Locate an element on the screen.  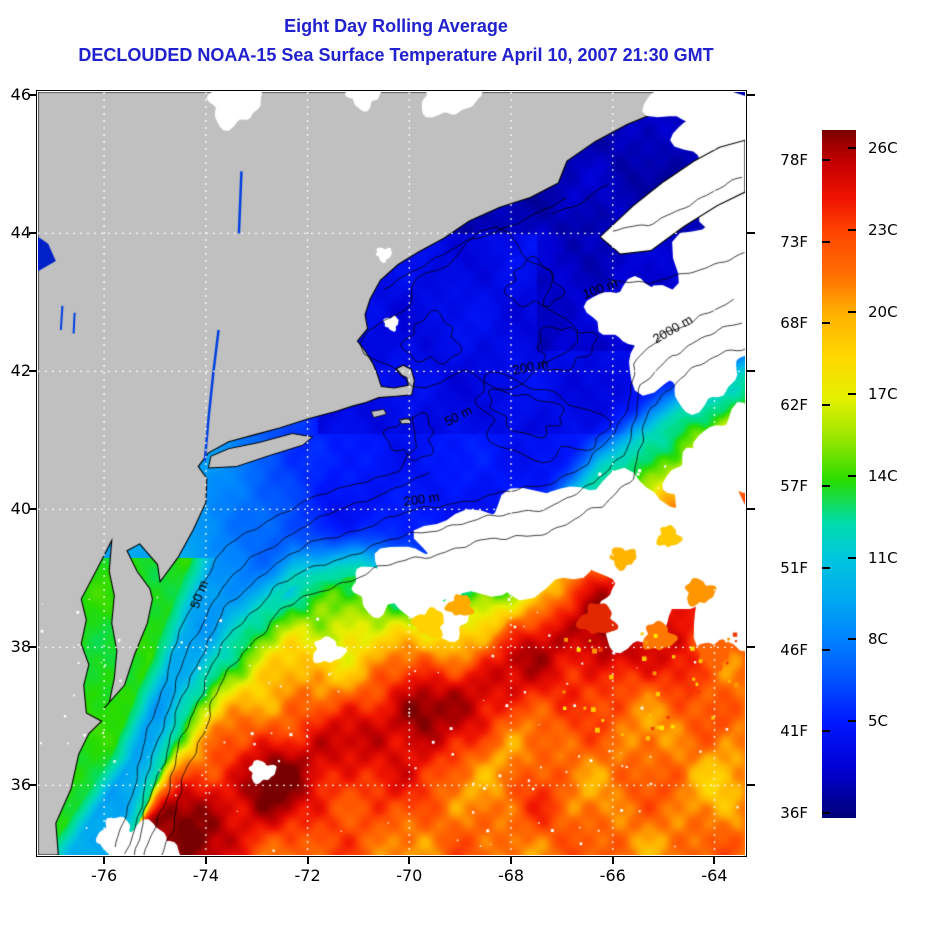
colorbar-fahrenheit-label: 36F is located at coordinates (794, 812).